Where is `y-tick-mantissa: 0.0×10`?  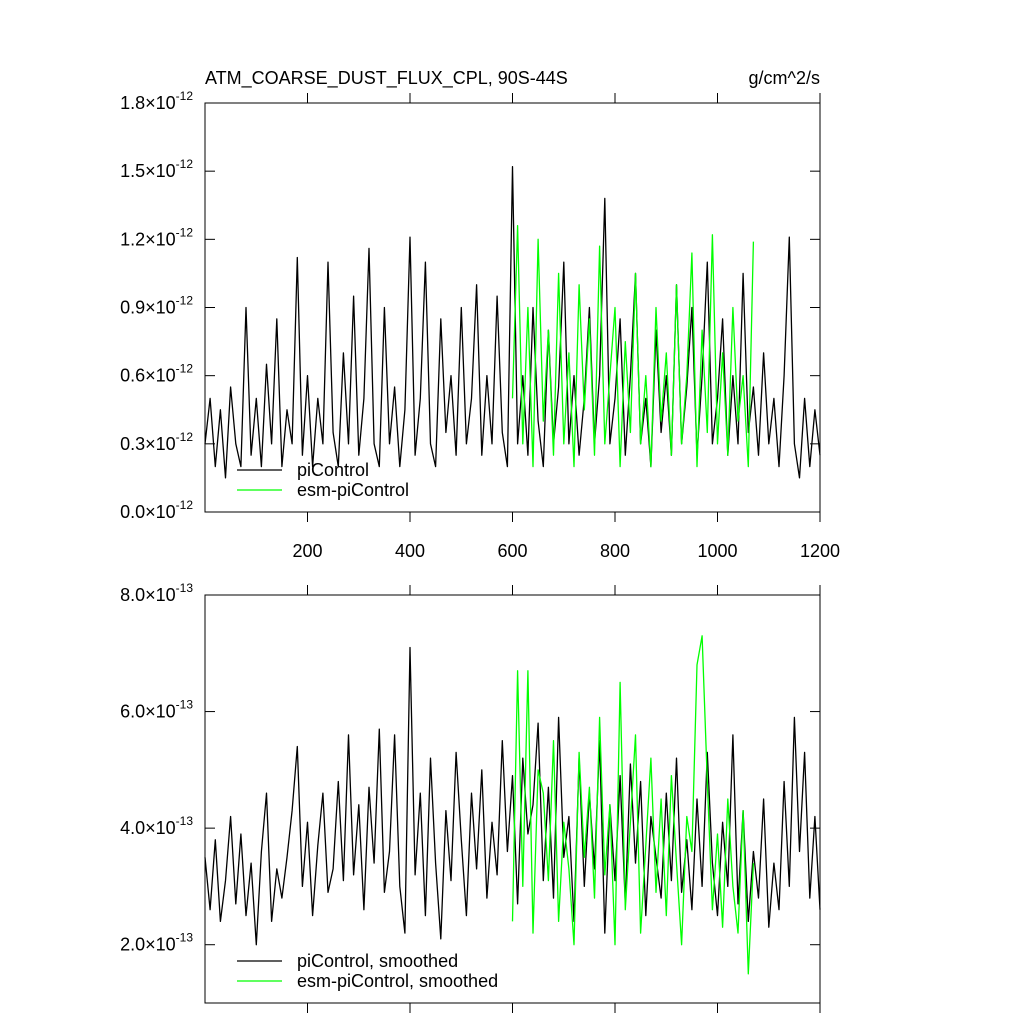 y-tick-mantissa: 0.0×10 is located at coordinates (148, 512).